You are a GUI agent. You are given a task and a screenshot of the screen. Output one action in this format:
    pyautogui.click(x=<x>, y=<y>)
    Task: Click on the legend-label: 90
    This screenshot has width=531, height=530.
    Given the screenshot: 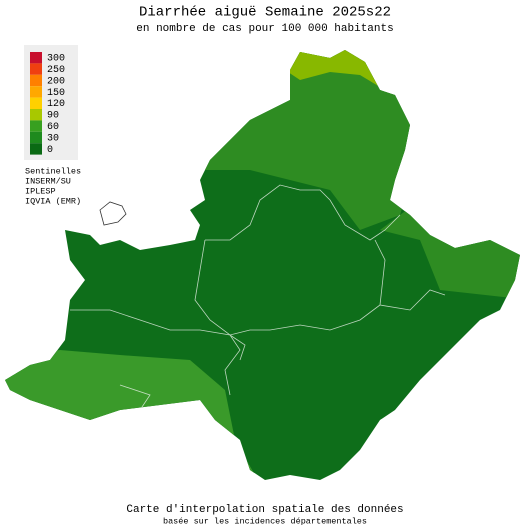 What is the action you would take?
    pyautogui.click(x=53, y=116)
    